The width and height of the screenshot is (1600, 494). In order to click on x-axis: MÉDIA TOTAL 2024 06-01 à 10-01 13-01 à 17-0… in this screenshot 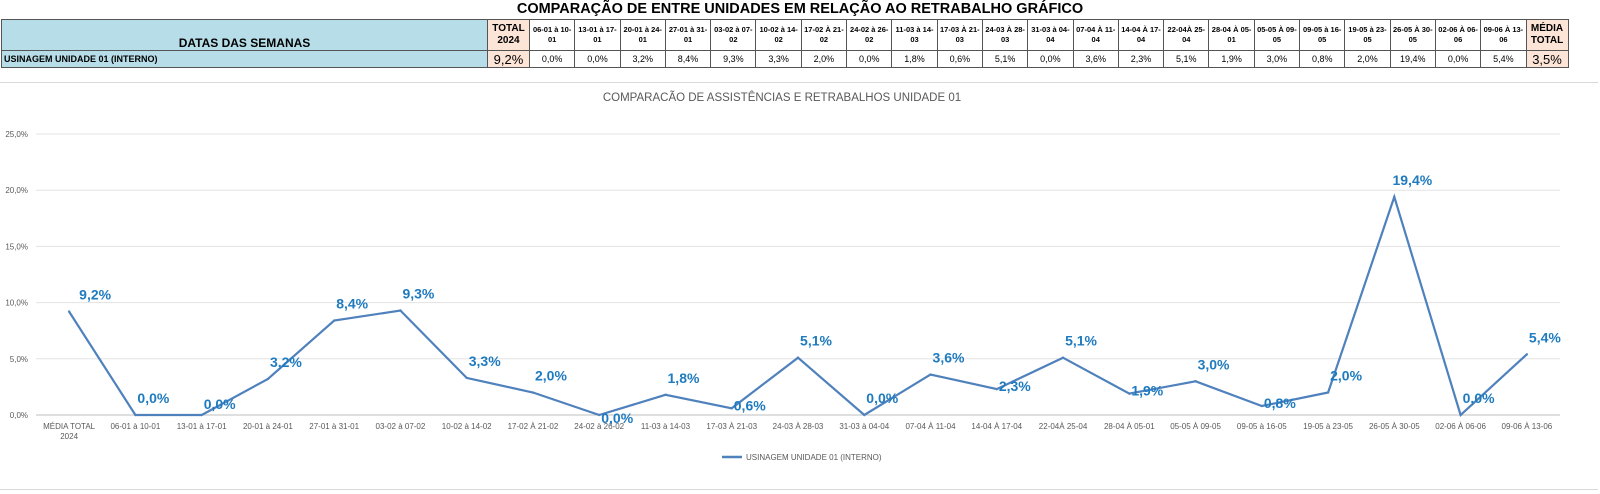, I will do `click(798, 431)`.